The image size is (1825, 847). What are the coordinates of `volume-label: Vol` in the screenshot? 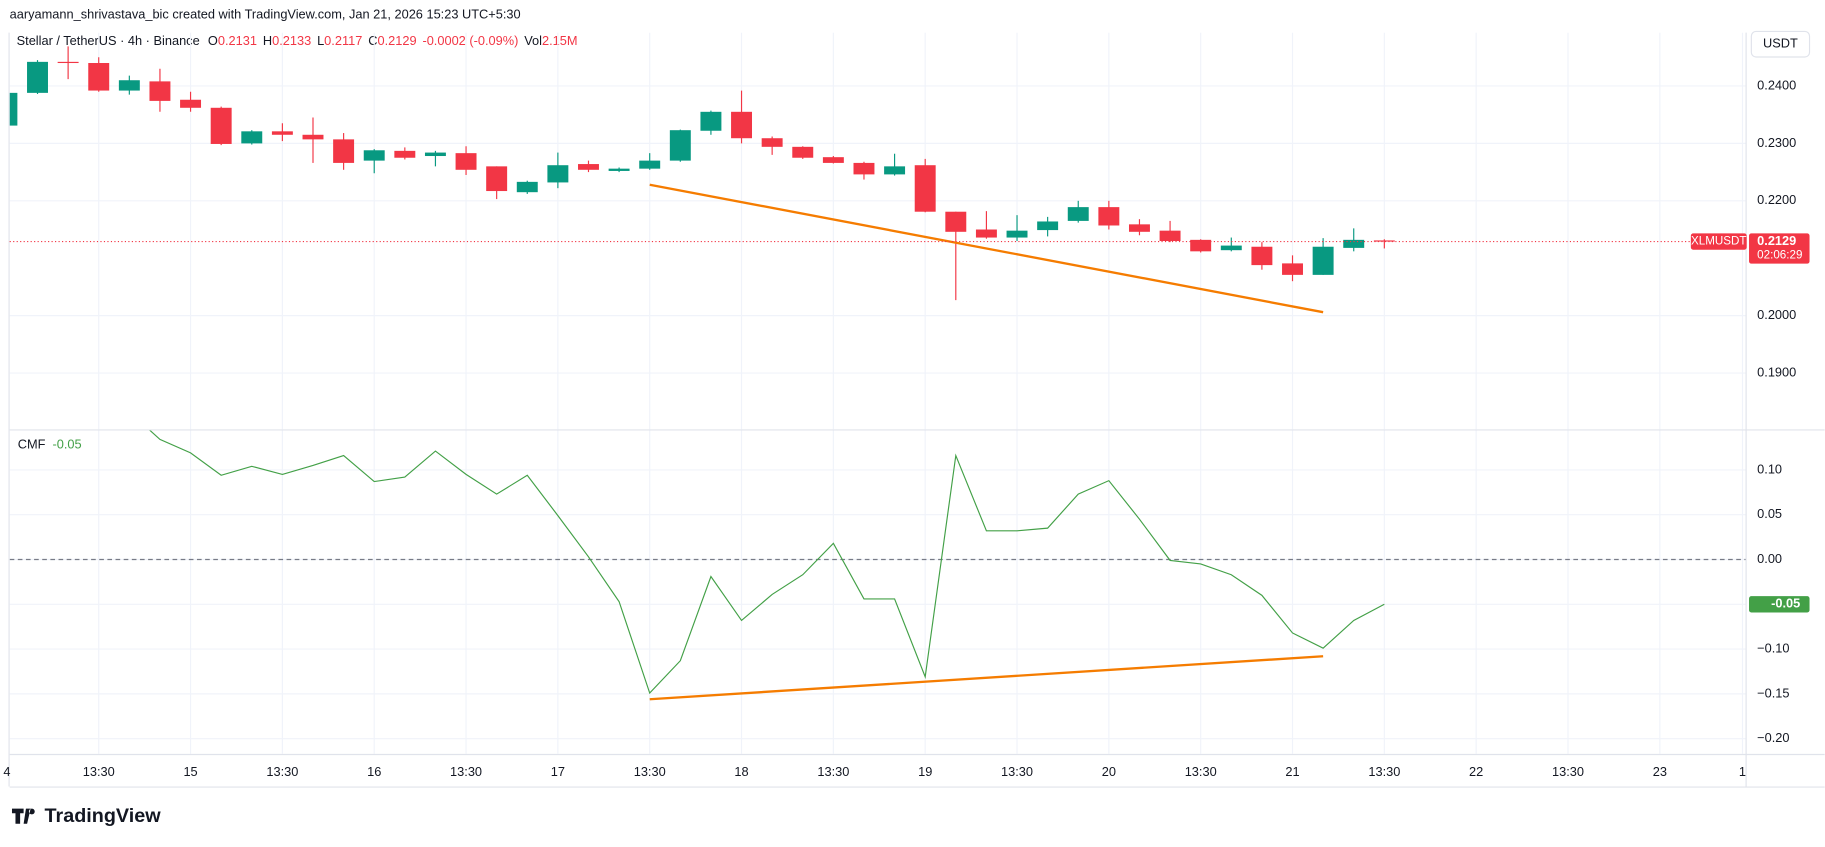 It's located at (533, 40).